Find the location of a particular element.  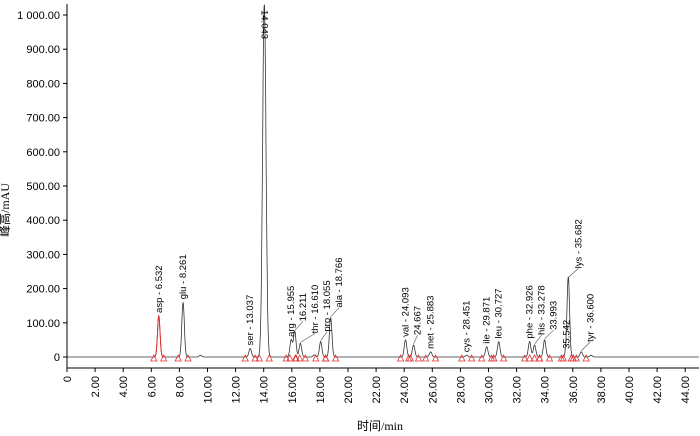

peak-label: leu - 30.727 is located at coordinates (499, 313).